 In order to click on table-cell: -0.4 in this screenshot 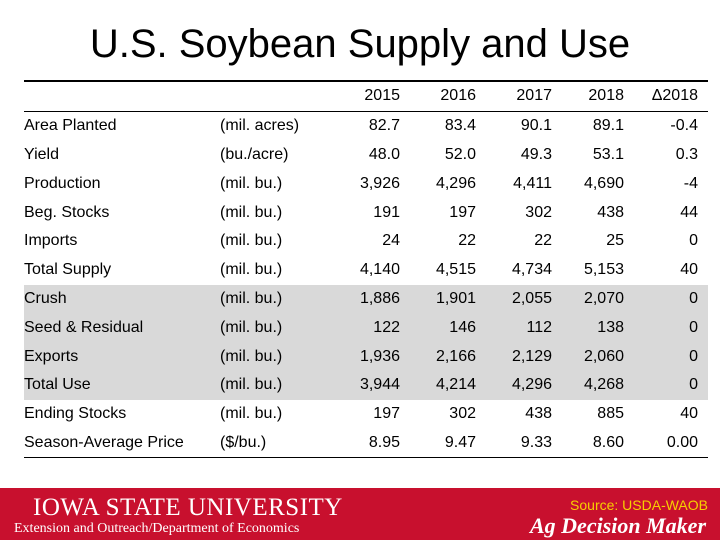, I will do `click(684, 126)`.